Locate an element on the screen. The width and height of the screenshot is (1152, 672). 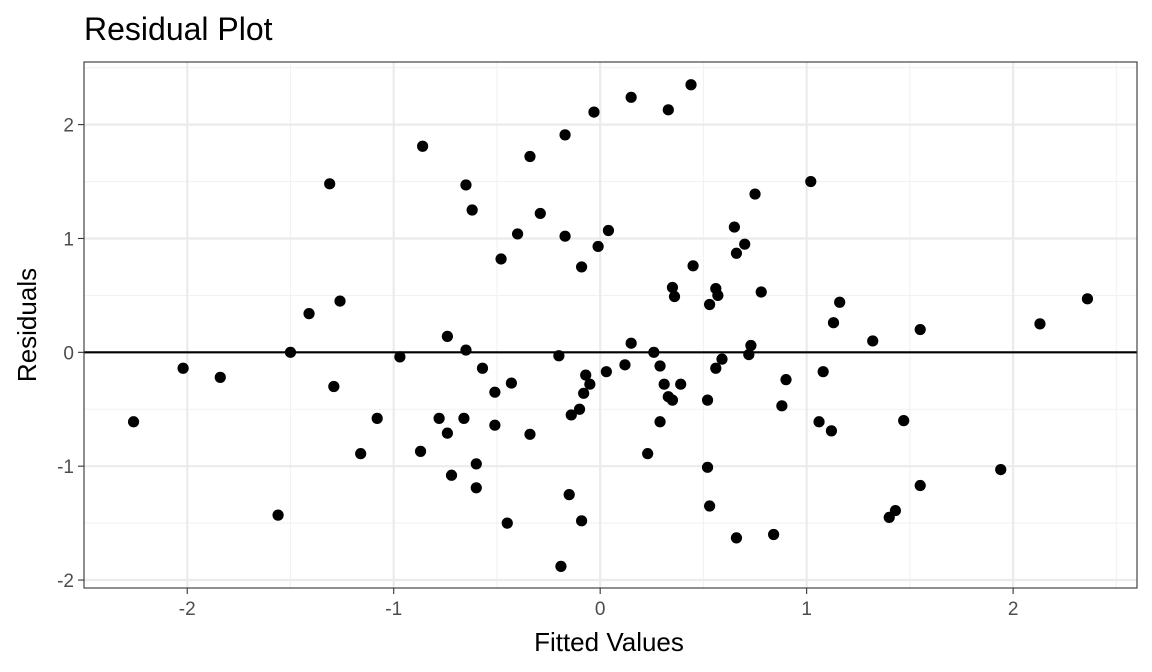
y-axis-ticks: -2 -1 0 1 2 is located at coordinates (70, 354).